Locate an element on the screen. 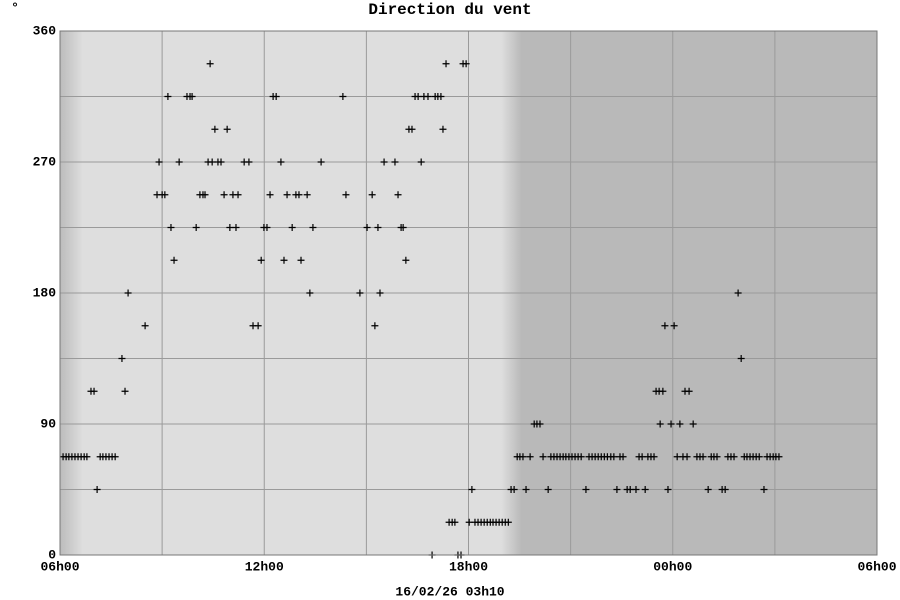 The image size is (900, 600). y-tick-label: 90 is located at coordinates (48, 423).